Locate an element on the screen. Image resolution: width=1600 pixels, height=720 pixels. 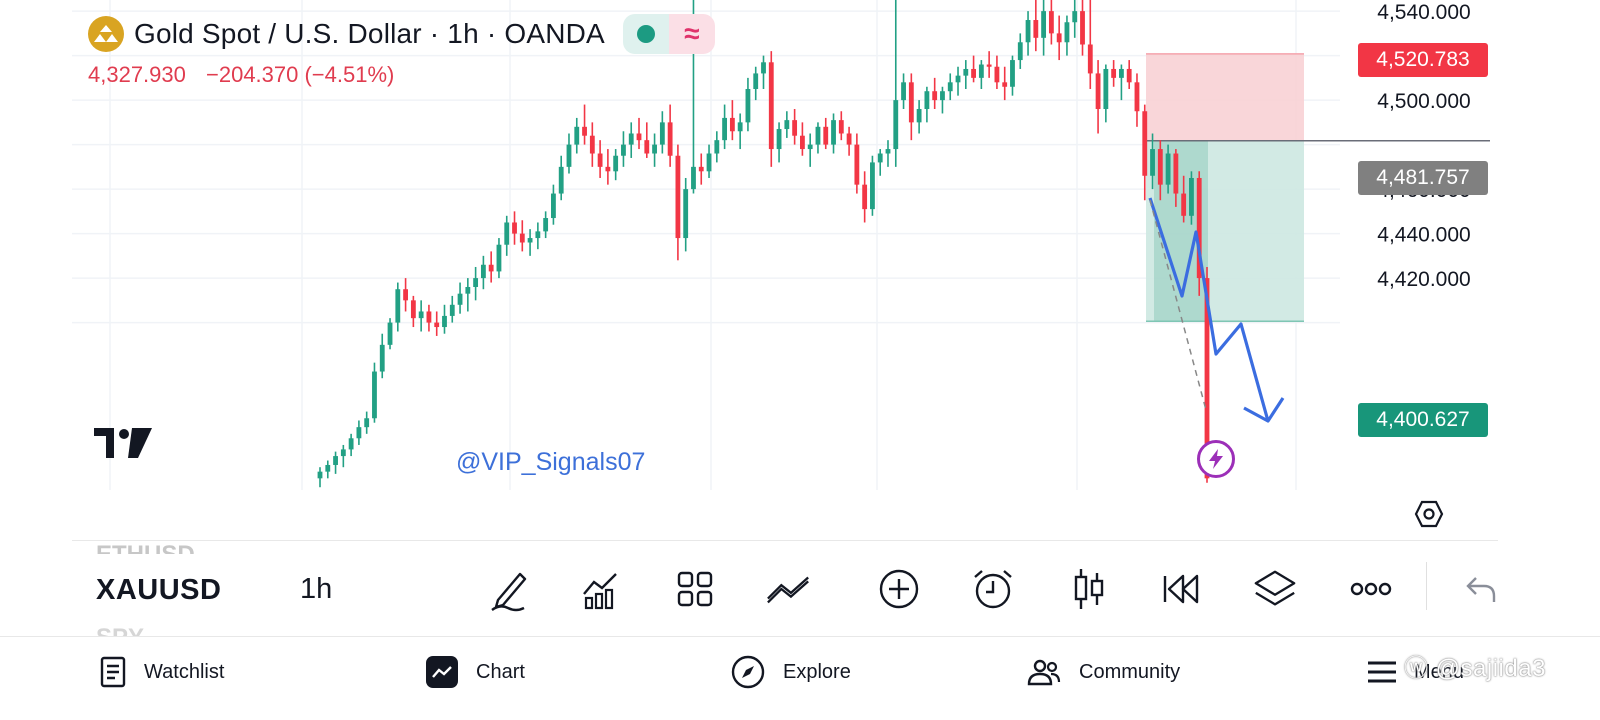
symbol-legend: Gold Spot / U.S. Dollar · 1h · OANDA ≈ is located at coordinates (401, 34).